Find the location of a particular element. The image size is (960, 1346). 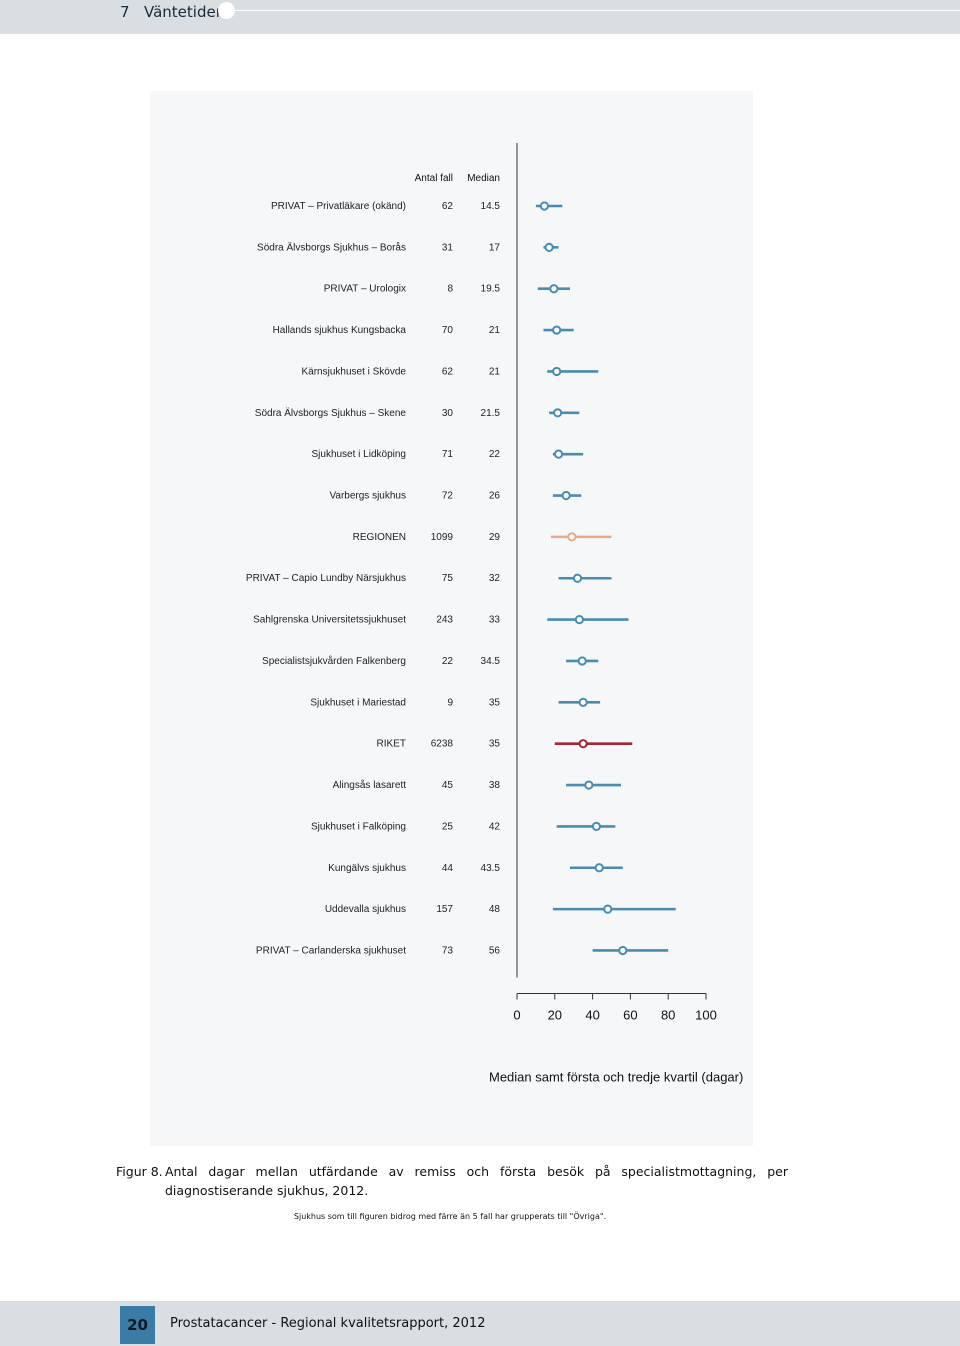

row-label: Sjukhuset i Lidköping is located at coordinates (358, 454).